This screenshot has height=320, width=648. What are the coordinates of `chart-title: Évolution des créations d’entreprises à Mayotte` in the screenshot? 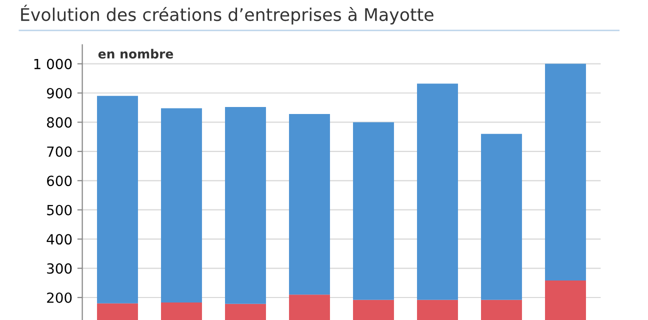 It's located at (227, 14).